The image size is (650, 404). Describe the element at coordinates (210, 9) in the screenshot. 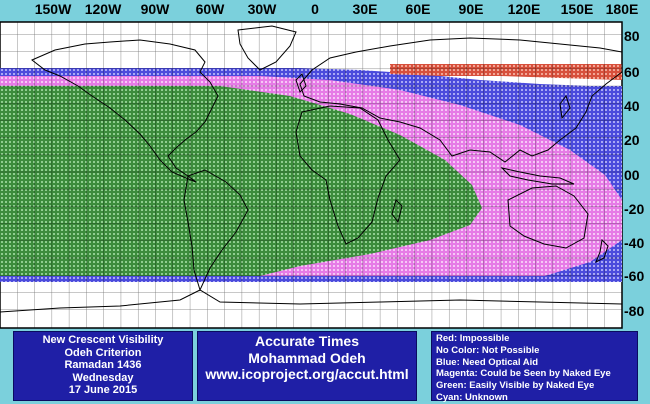

I see `lon-label: 60W` at that location.